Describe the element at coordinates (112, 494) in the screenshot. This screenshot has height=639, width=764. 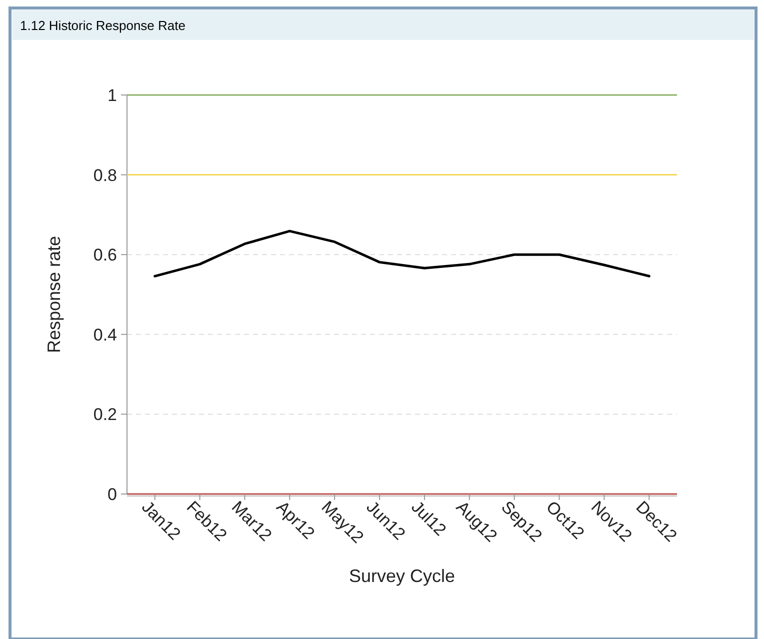
I see `y-tick-label: 0` at that location.